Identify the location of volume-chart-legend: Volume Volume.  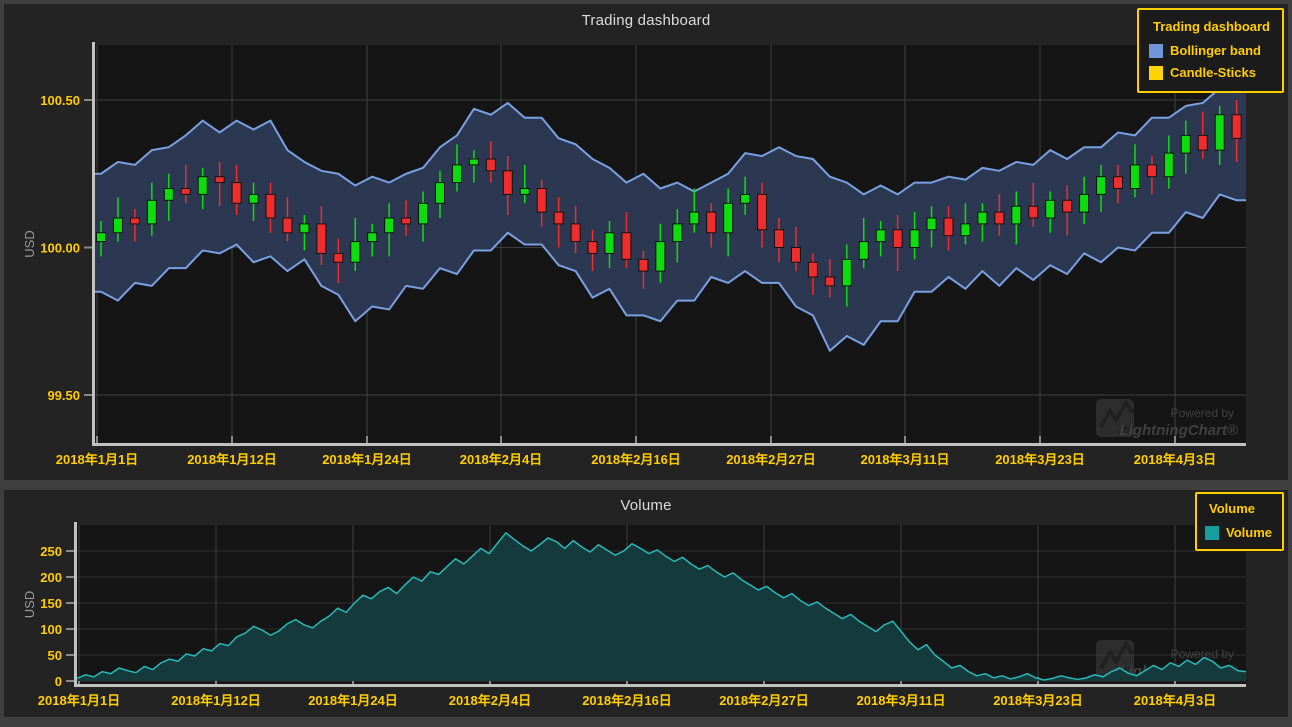
(1239, 521).